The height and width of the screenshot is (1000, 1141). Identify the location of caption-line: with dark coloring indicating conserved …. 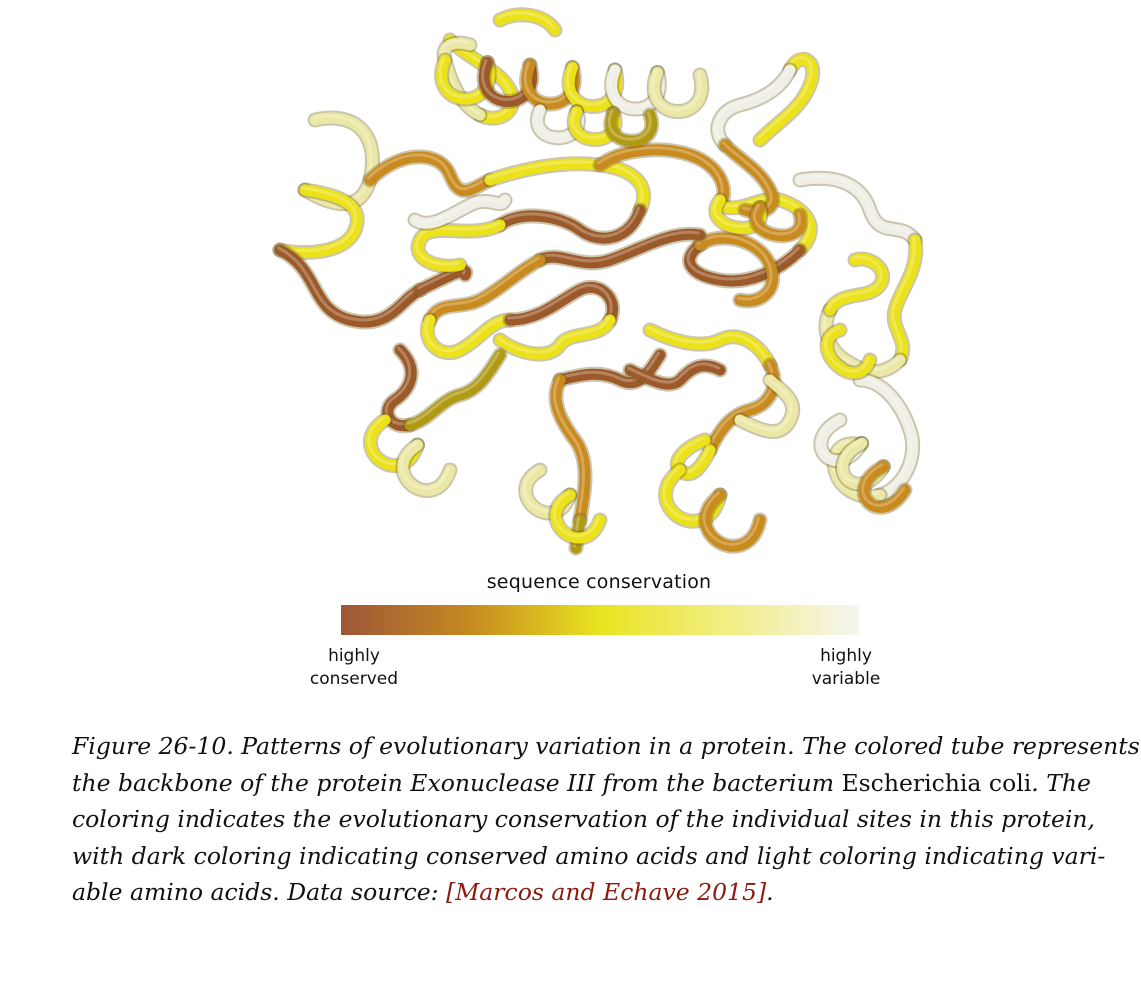
(602, 856).